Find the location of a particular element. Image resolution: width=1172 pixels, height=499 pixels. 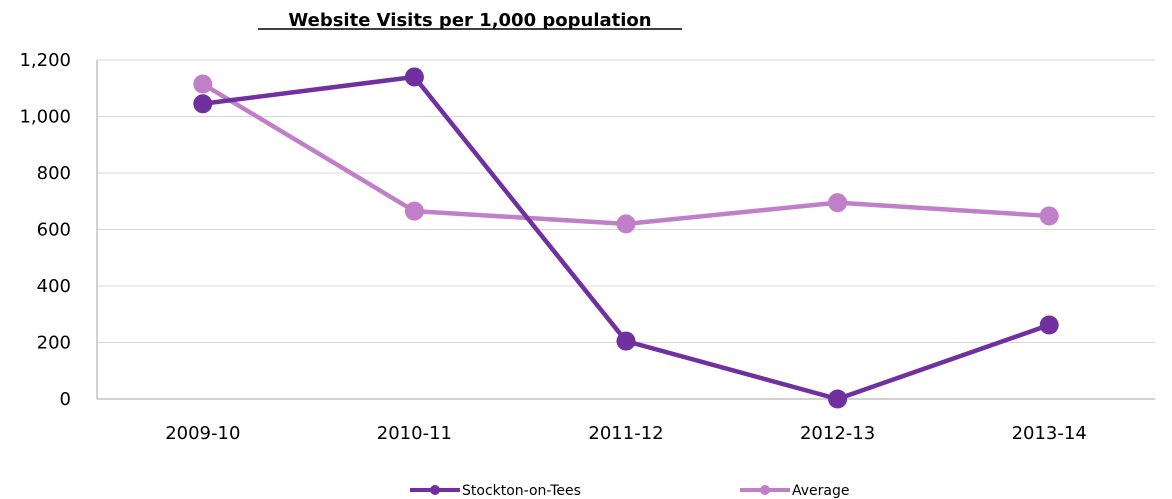

legend-item-average: Average is located at coordinates (795, 491).